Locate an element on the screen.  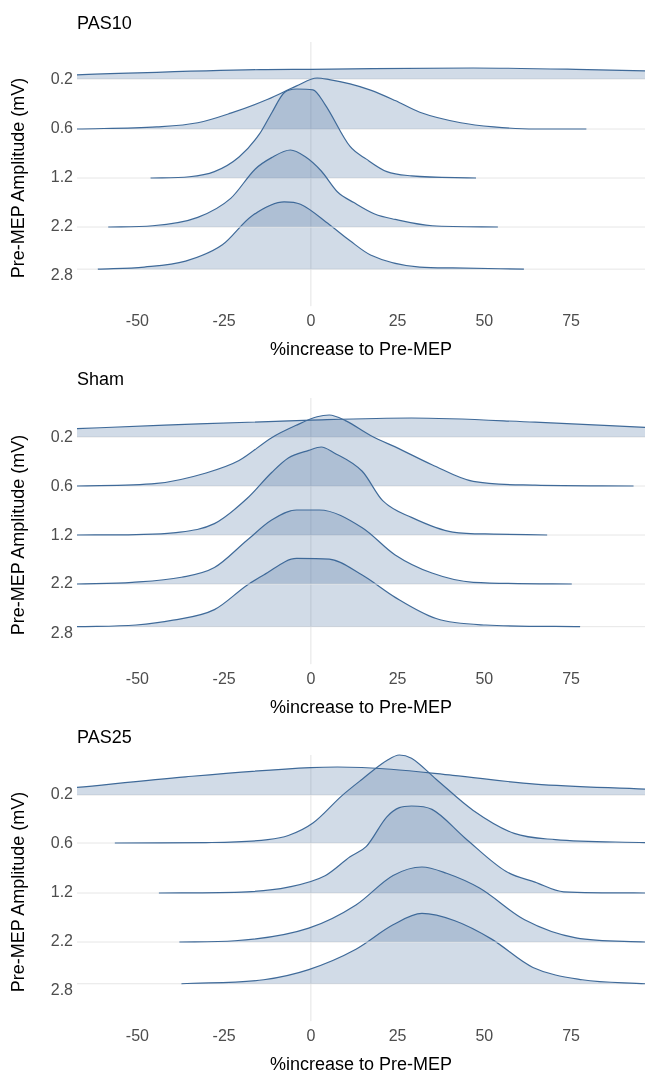
series-label: 2.2 is located at coordinates (61, 583).